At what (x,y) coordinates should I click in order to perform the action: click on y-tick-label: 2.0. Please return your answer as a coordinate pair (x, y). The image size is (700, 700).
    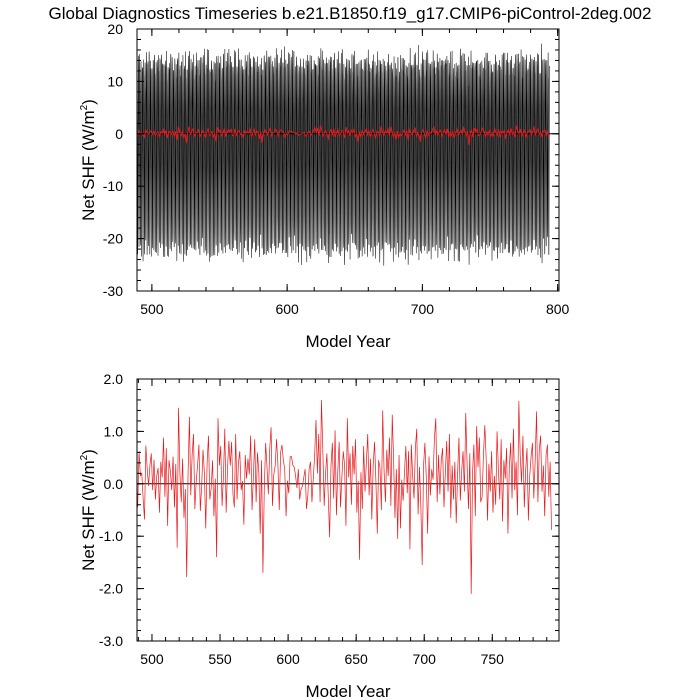
    Looking at the image, I should click on (114, 379).